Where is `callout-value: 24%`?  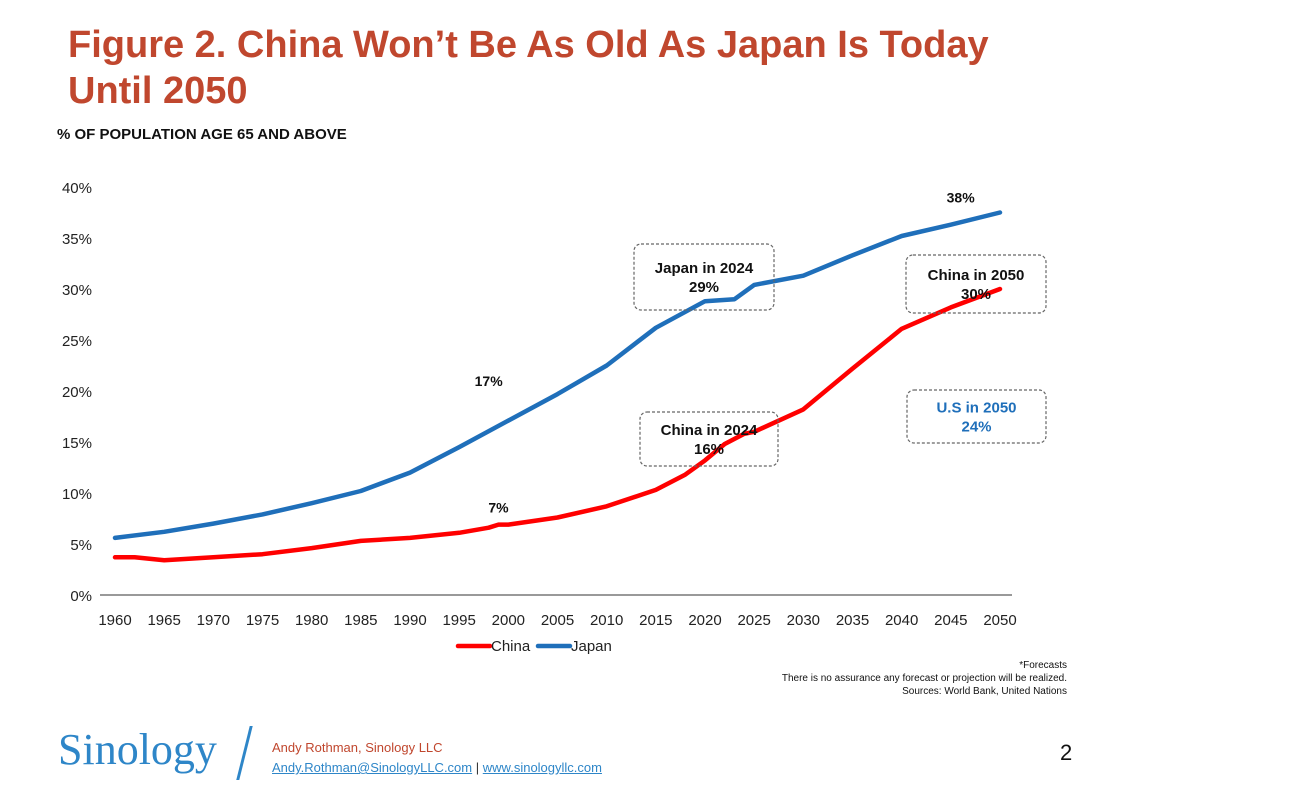
callout-value: 24% is located at coordinates (976, 427).